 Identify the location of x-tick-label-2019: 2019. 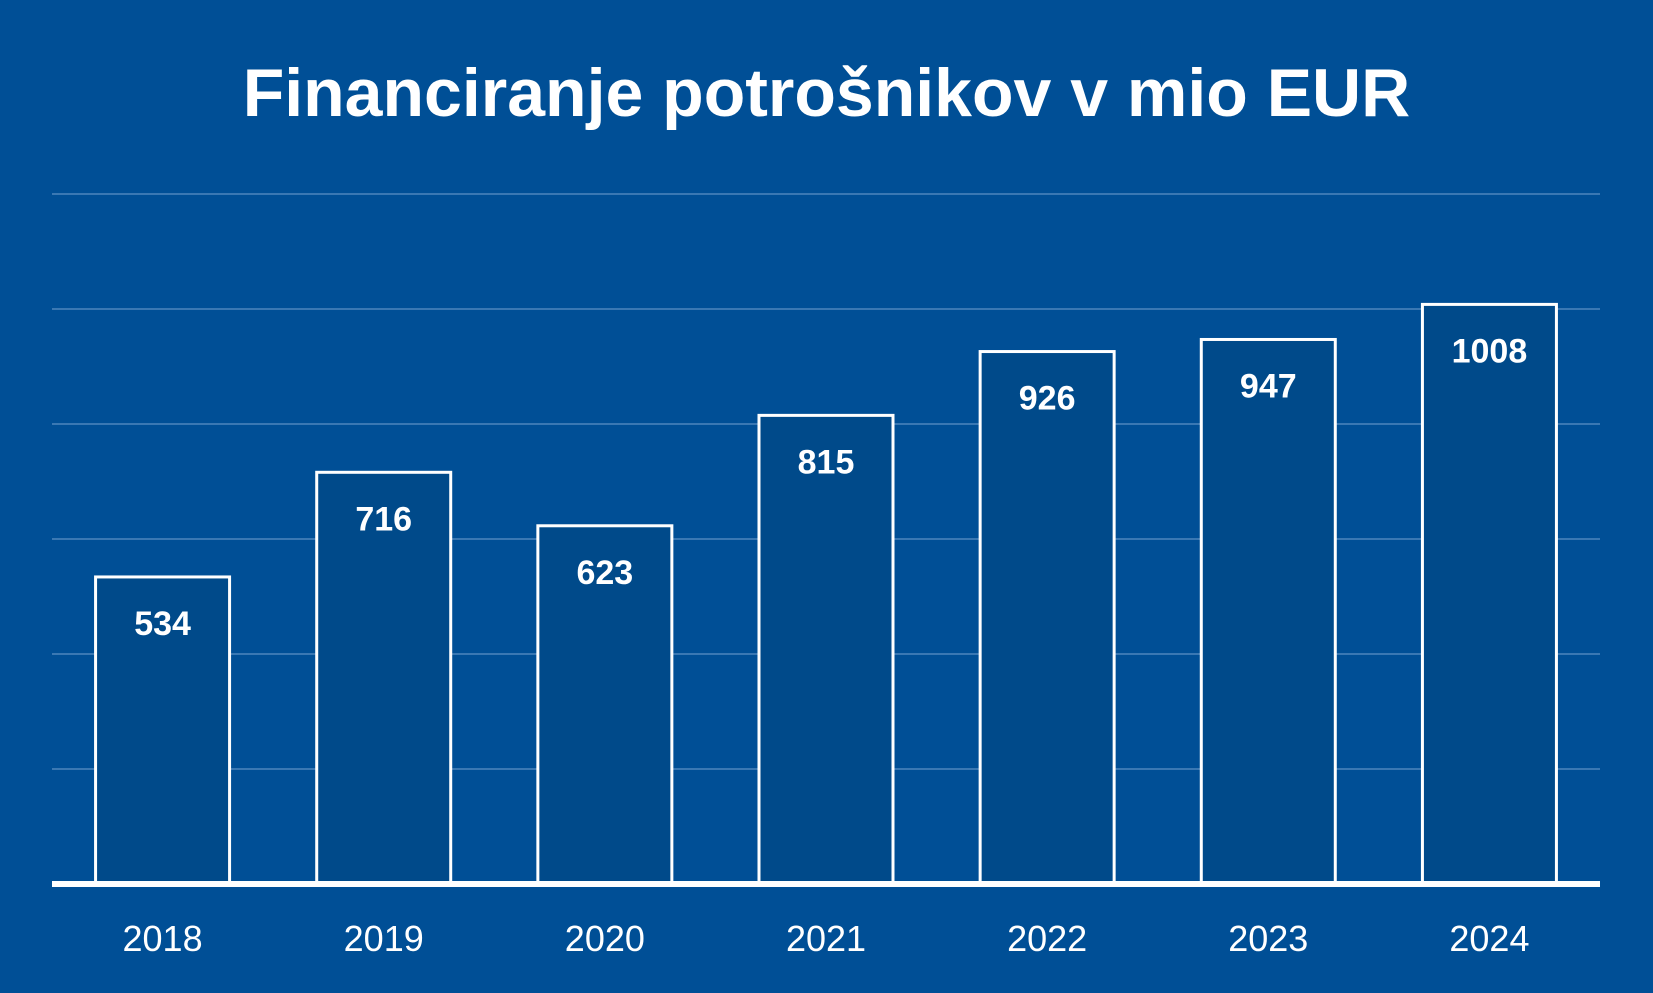
(384, 938).